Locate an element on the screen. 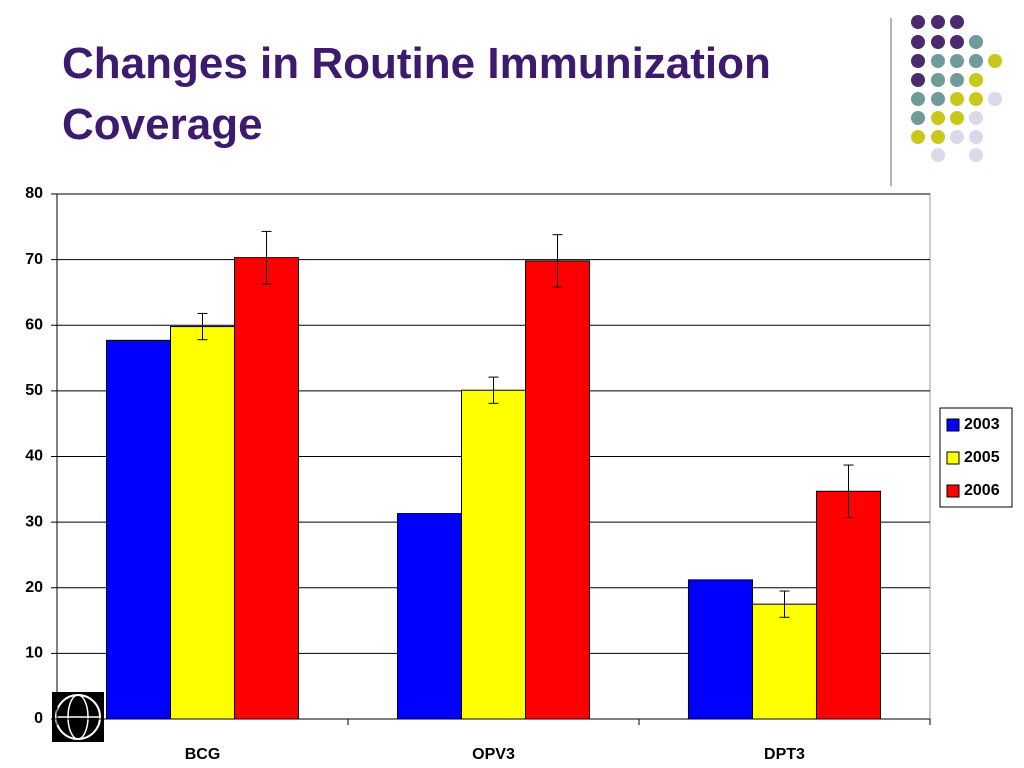  y-tick-label: 60 is located at coordinates (34, 324).